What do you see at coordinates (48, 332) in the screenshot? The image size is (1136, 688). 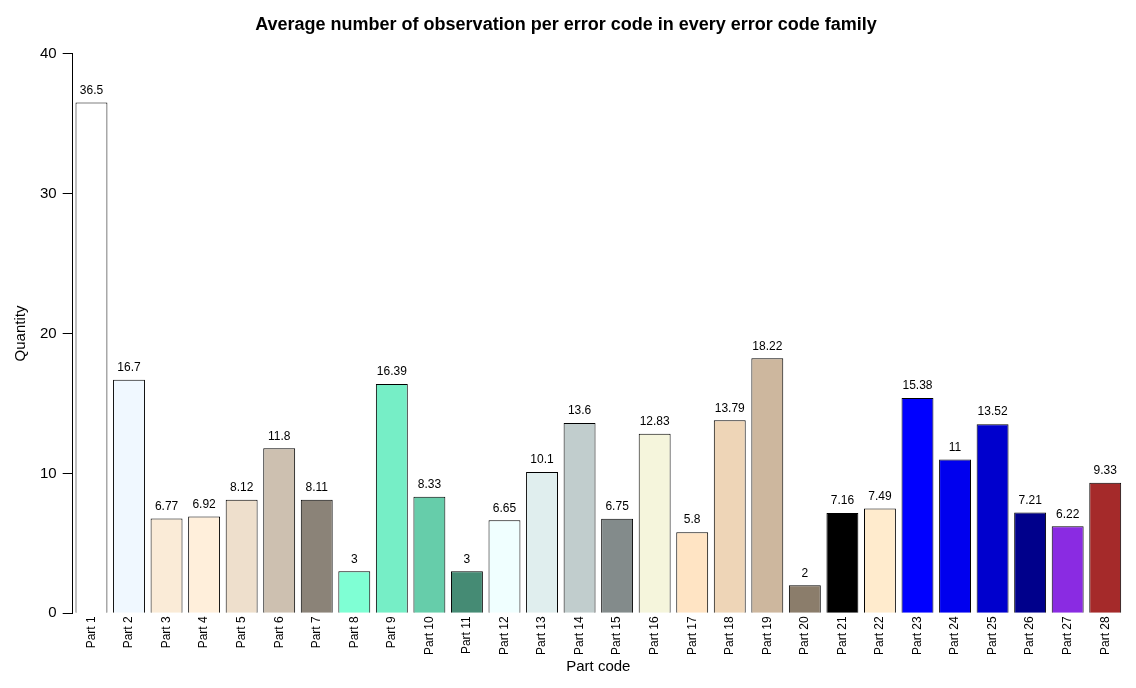 I see `y-tick-label: 20` at bounding box center [48, 332].